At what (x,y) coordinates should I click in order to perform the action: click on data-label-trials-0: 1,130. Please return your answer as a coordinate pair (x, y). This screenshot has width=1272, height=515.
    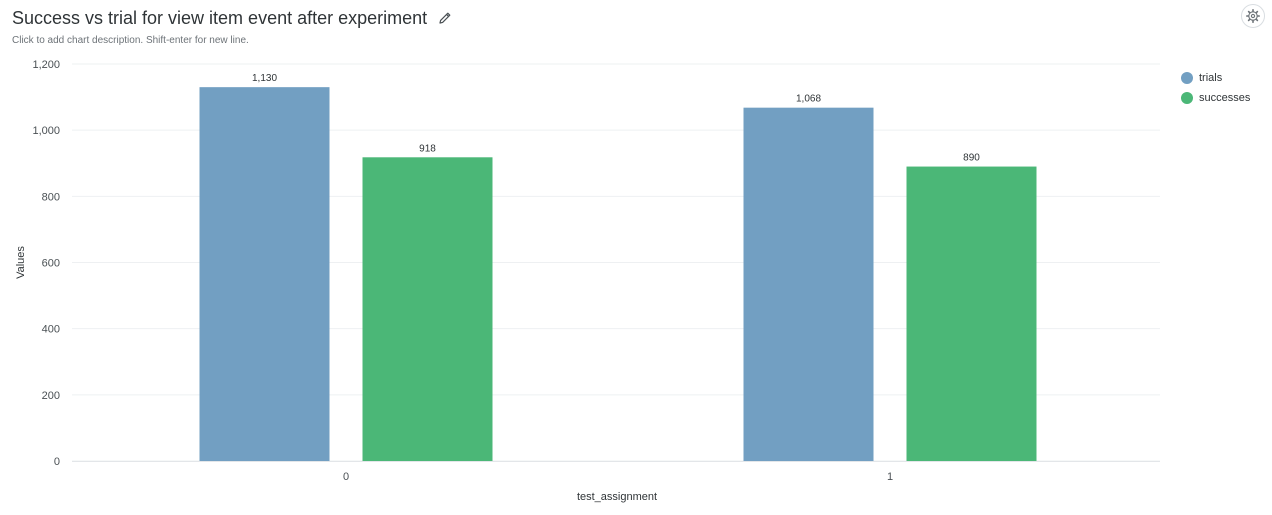
    Looking at the image, I should click on (264, 78).